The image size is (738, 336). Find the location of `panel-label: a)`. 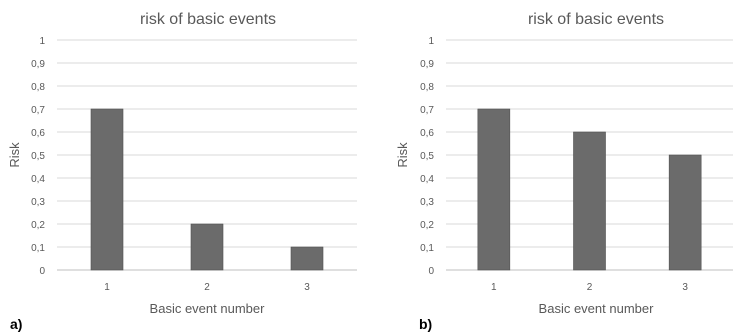

panel-label: a) is located at coordinates (16, 324).